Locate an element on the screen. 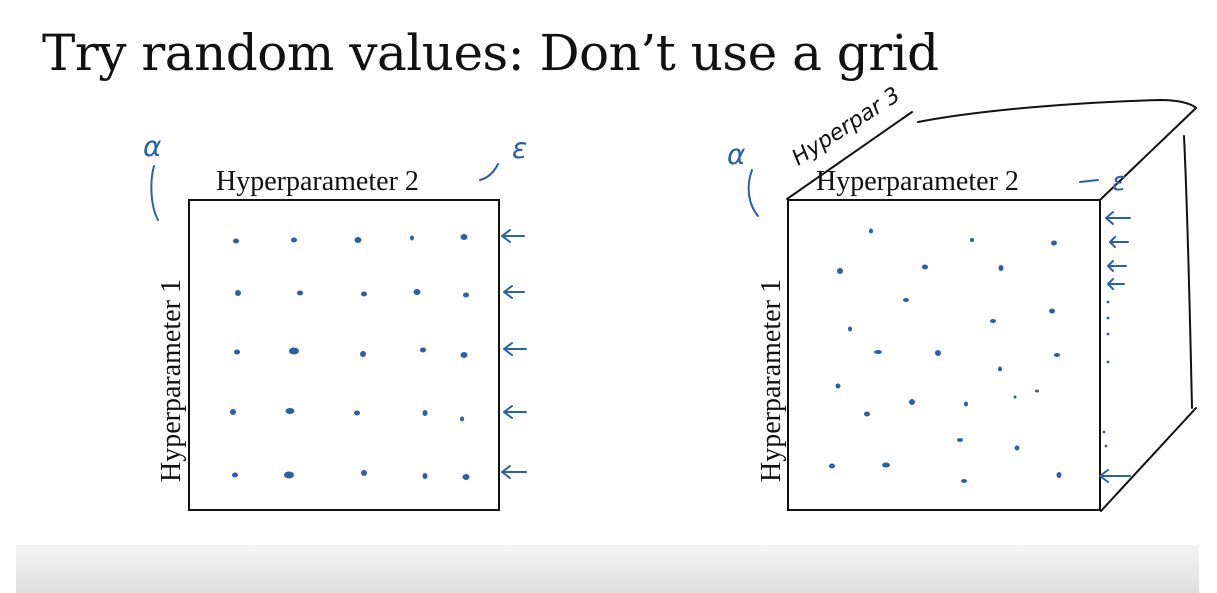 Image resolution: width=1217 pixels, height=593 pixels. cube-back-top-edge is located at coordinates (1057, 111).